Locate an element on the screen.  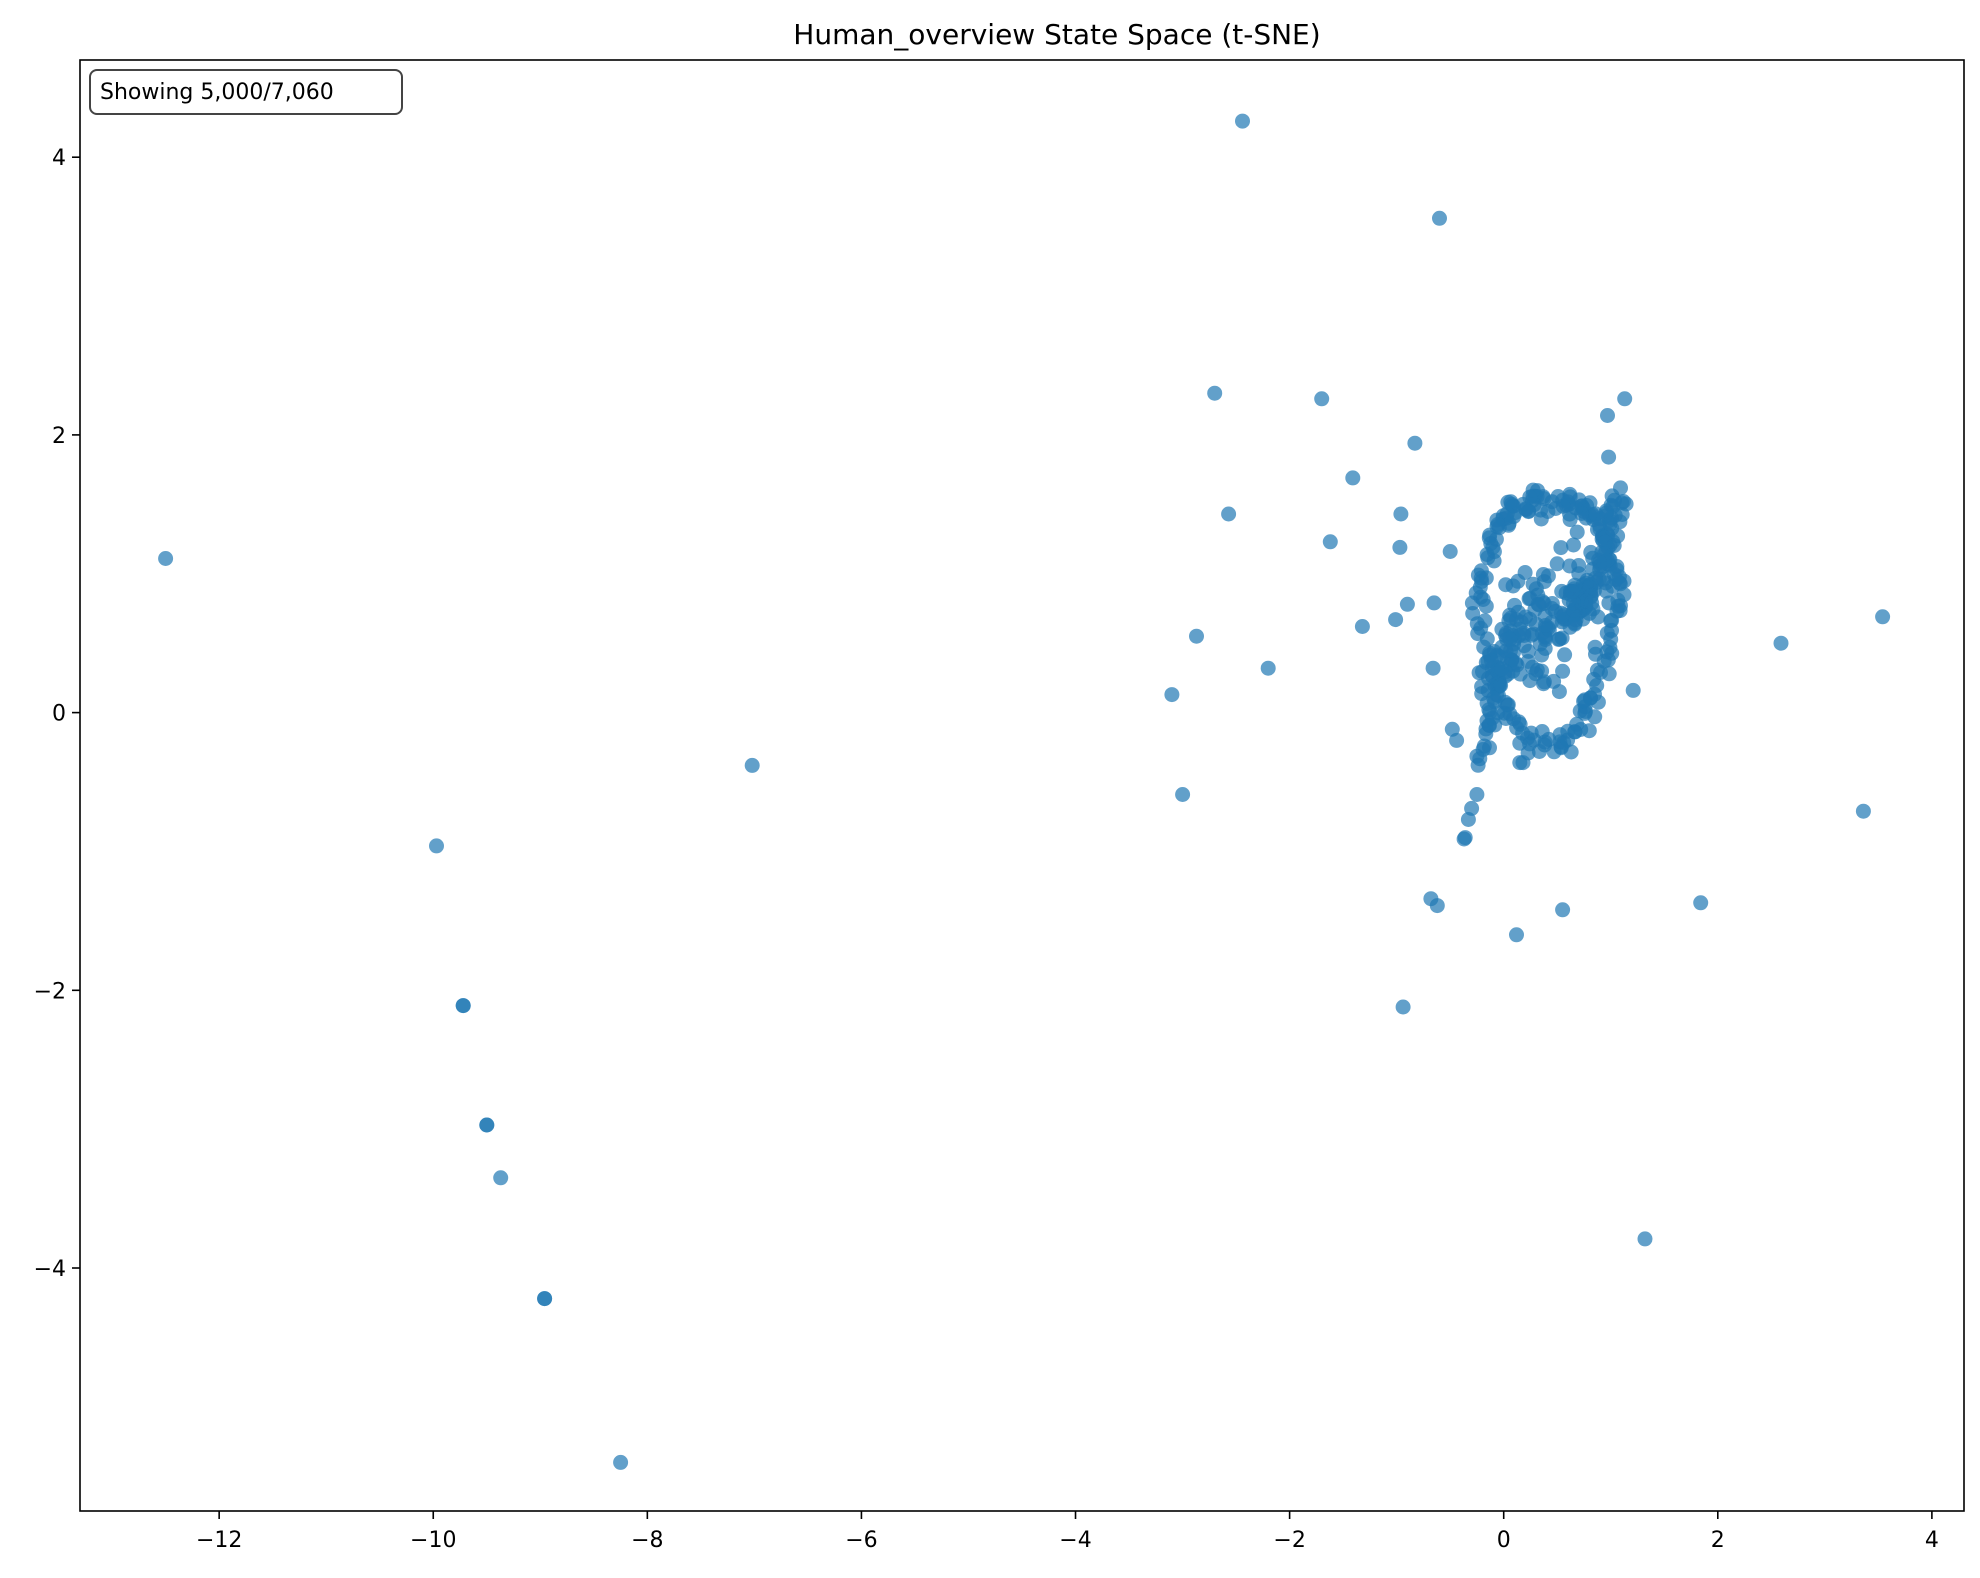
x-tick-label: 0 is located at coordinates (1504, 1540).